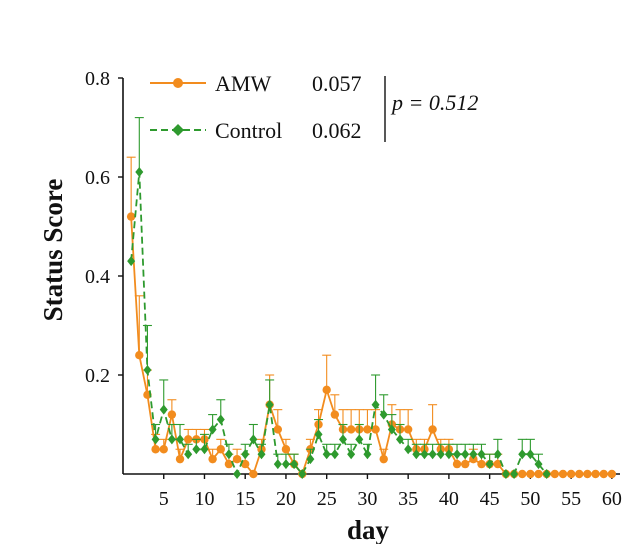 This screenshot has width=640, height=544. What do you see at coordinates (434, 102) in the screenshot?
I see `p-value-annotation: p = 0.512` at bounding box center [434, 102].